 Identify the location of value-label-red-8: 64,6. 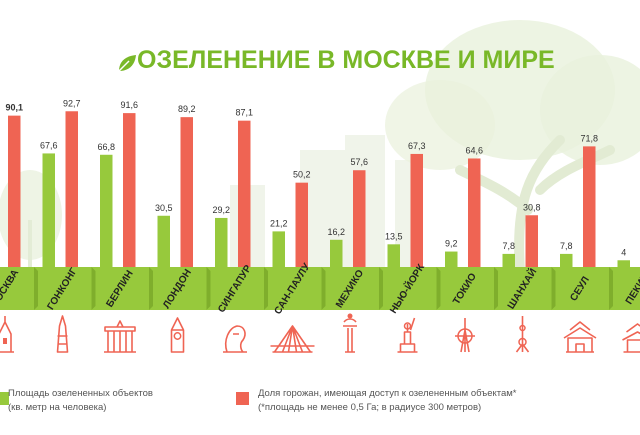
(474, 150).